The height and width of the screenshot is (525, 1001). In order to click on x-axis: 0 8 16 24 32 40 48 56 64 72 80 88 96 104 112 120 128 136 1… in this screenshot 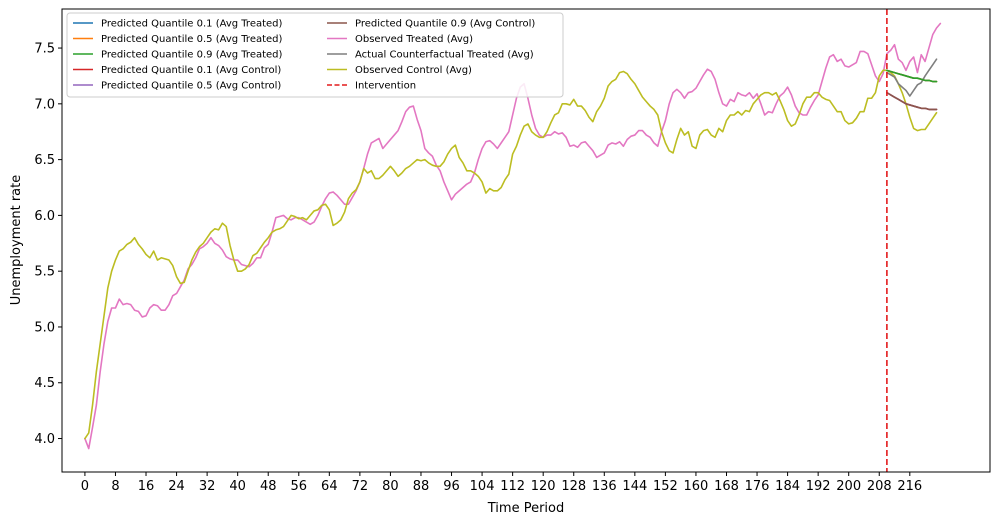, I will do `click(501, 483)`.